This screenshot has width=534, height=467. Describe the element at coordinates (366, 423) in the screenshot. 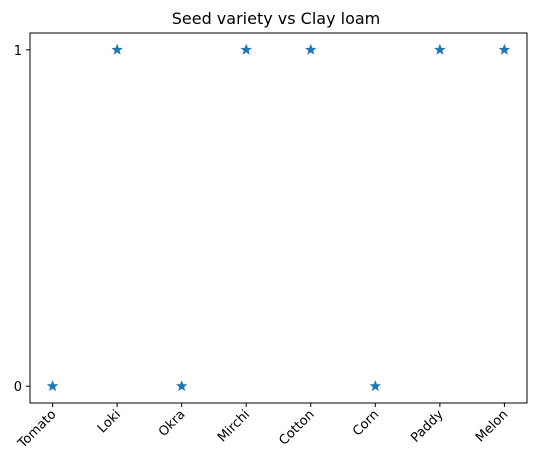

I see `x-tick-label: Corn` at that location.